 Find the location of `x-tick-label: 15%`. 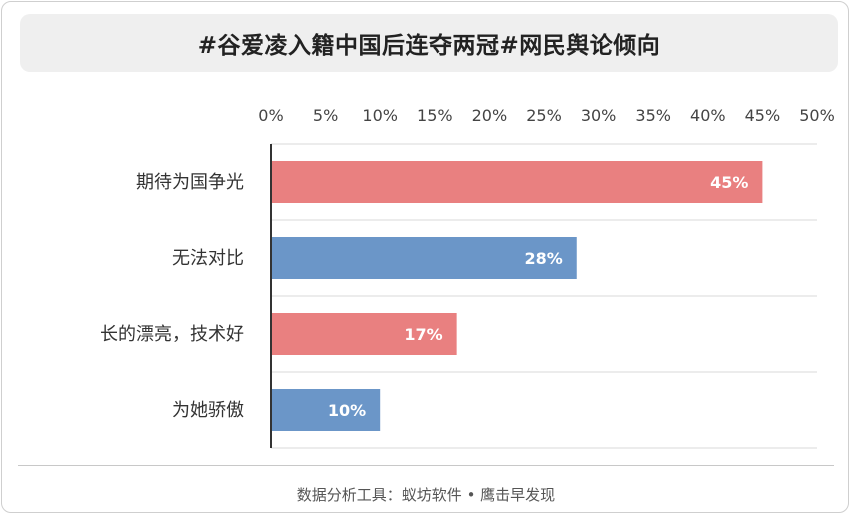

x-tick-label: 15% is located at coordinates (435, 115).